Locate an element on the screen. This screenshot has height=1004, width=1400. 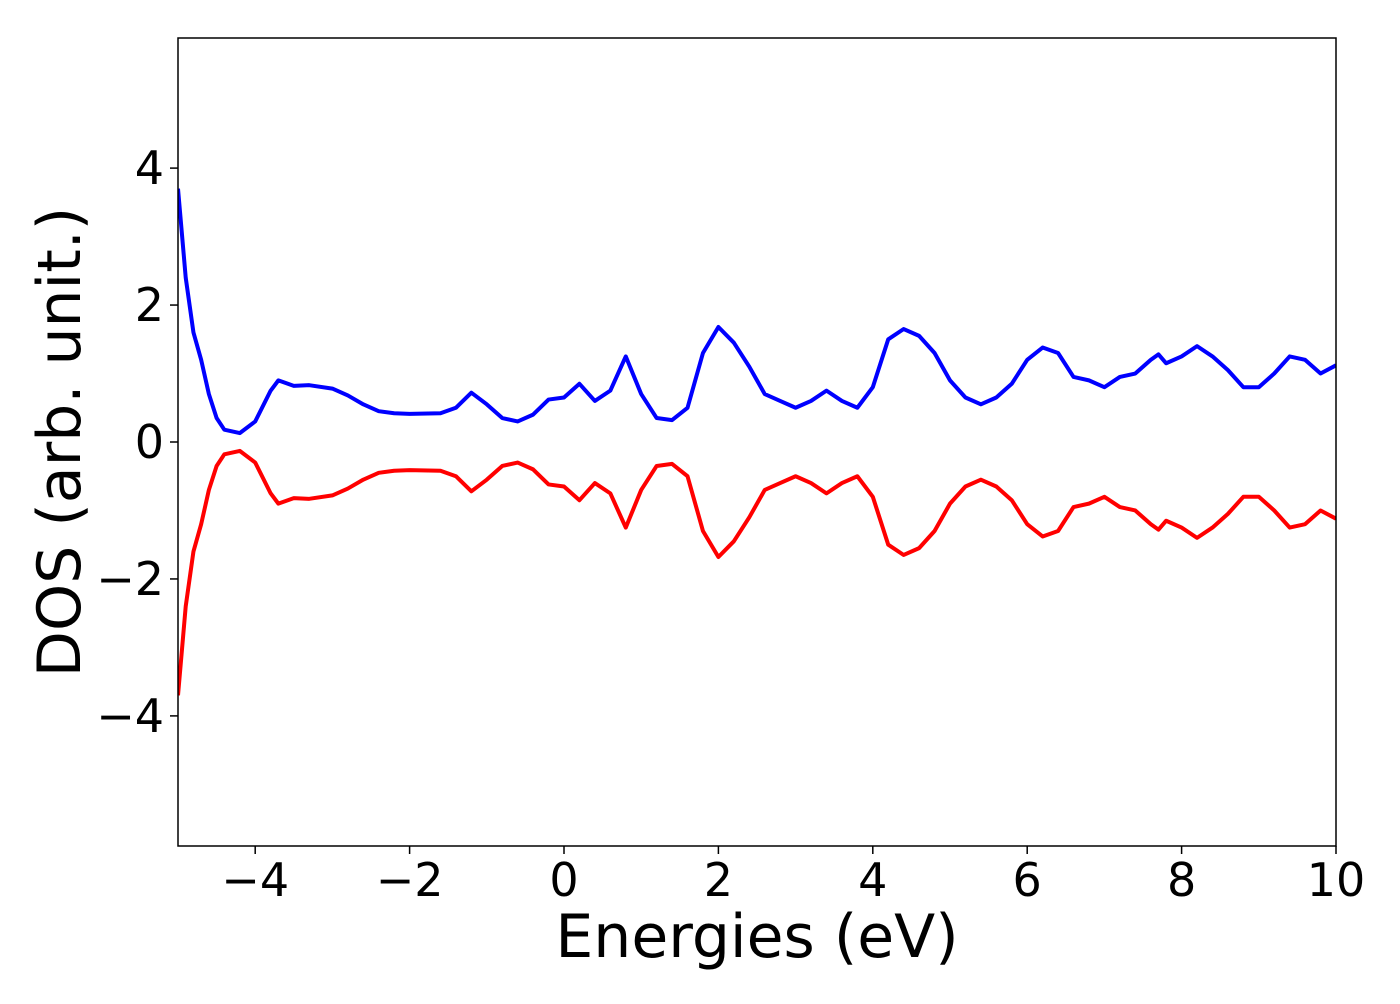
x-tick-label: 10 is located at coordinates (1336, 880).